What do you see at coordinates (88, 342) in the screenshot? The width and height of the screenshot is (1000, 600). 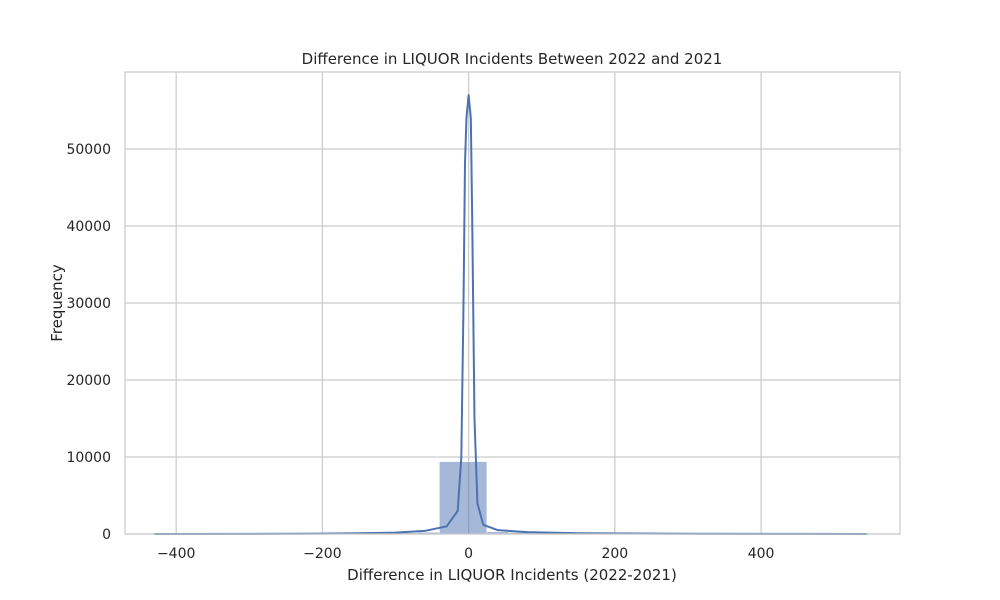 I see `y-tick-labels: 0 10000 20000 30000 40000 50000` at bounding box center [88, 342].